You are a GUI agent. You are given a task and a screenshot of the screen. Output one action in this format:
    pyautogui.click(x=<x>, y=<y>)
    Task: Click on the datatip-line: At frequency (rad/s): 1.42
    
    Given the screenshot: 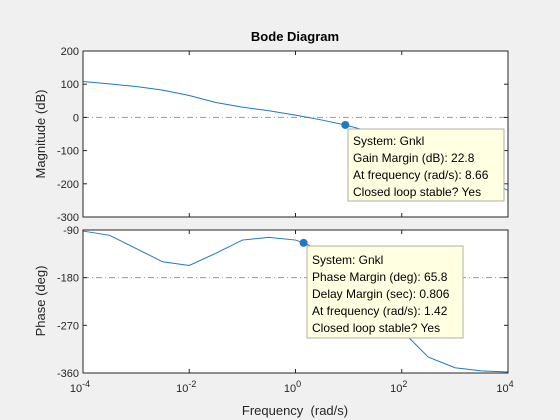 What is the action you would take?
    pyautogui.click(x=380, y=311)
    